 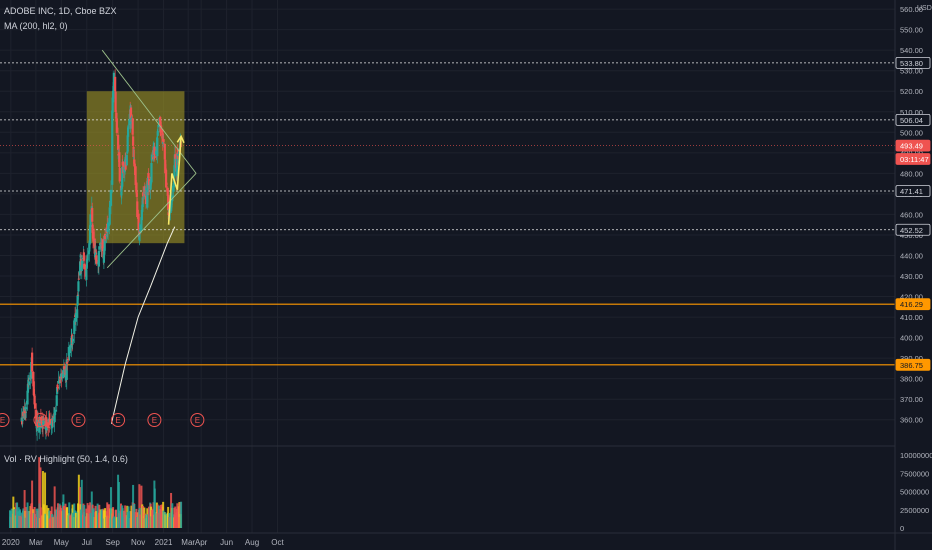 I want to click on price-tick: 410.00, so click(x=911, y=317).